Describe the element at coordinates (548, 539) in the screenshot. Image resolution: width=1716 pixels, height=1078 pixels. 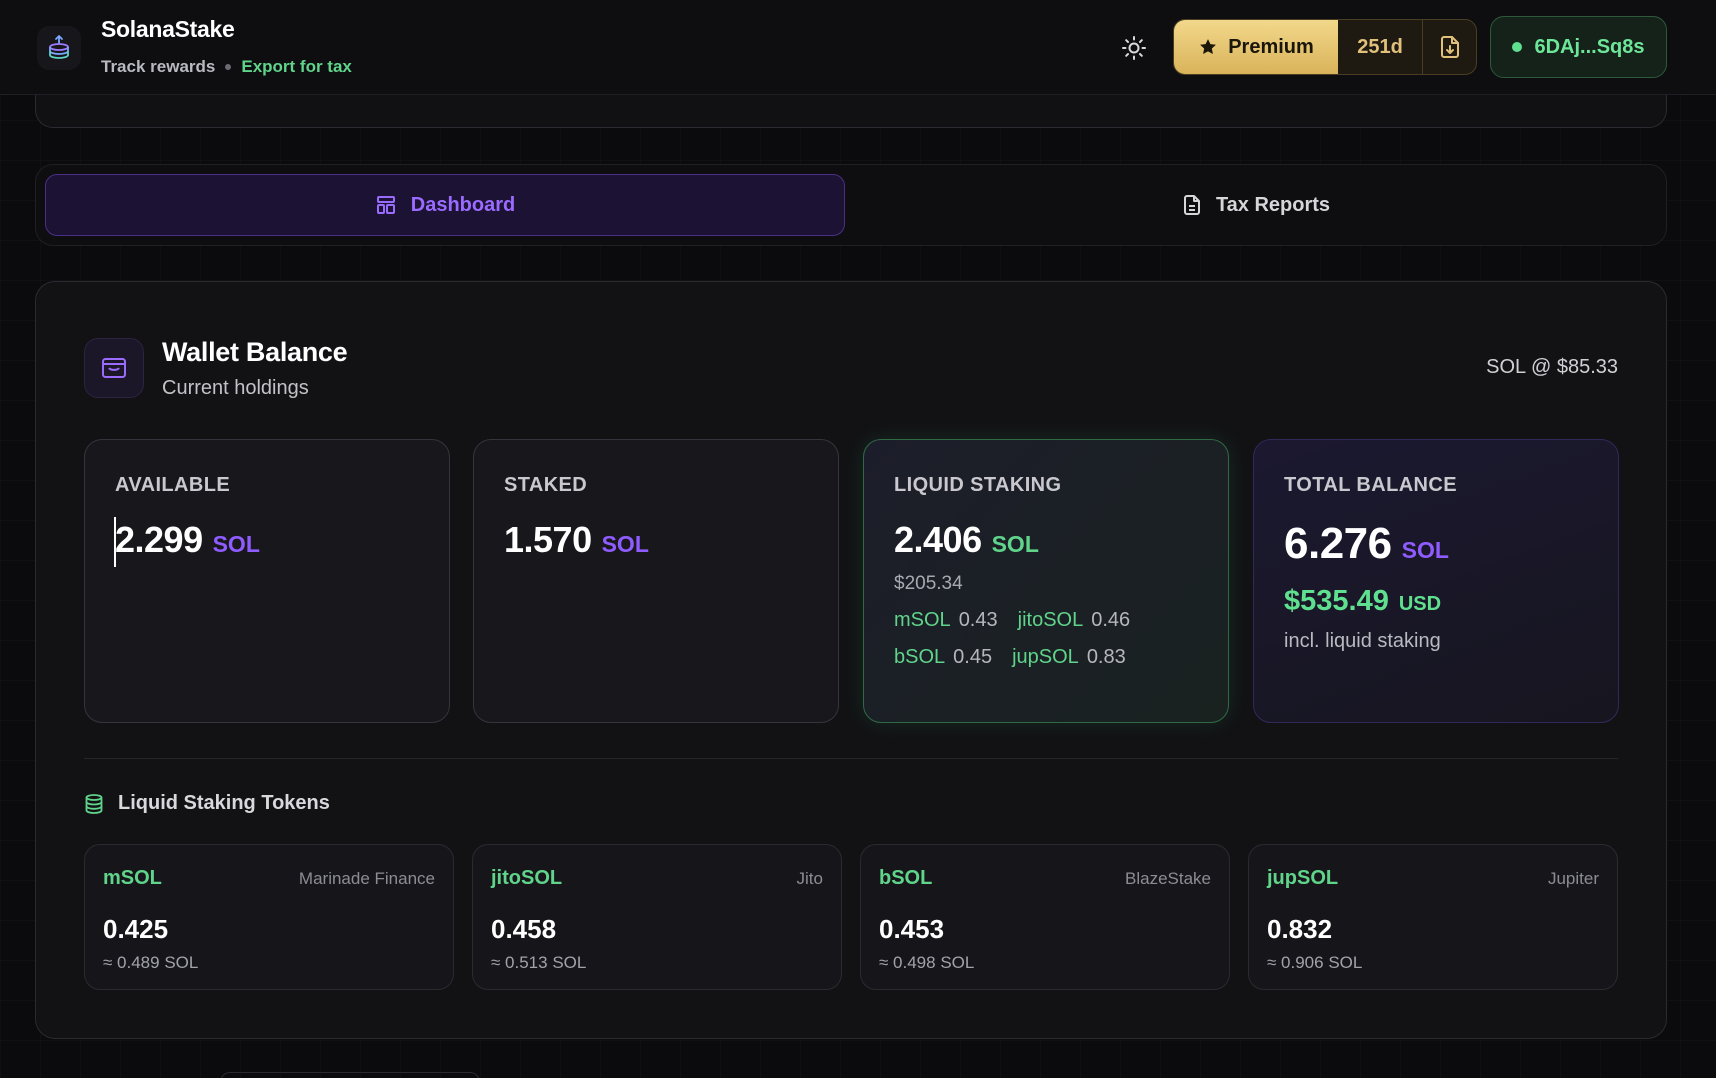
I see `staked-amount: 1.570` at that location.